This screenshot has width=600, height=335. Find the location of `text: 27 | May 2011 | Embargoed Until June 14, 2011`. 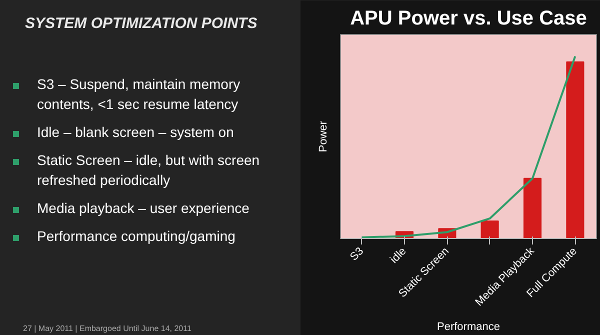

text: 27 | May 2011 | Embargoed Until June 14, 2011 is located at coordinates (107, 328).